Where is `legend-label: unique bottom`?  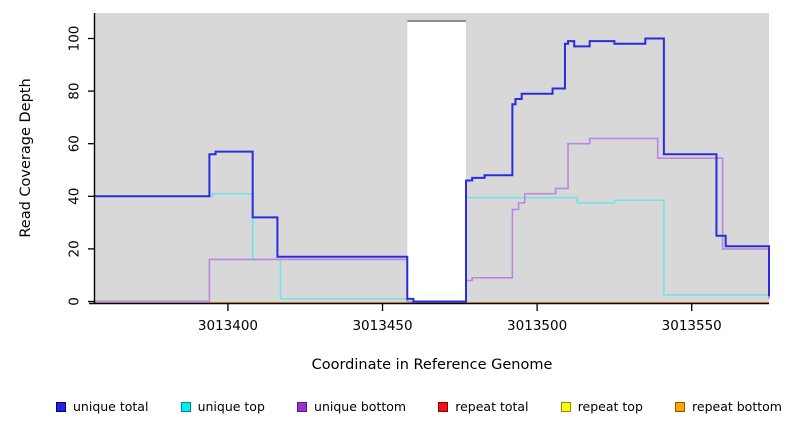
legend-label: unique bottom is located at coordinates (360, 406).